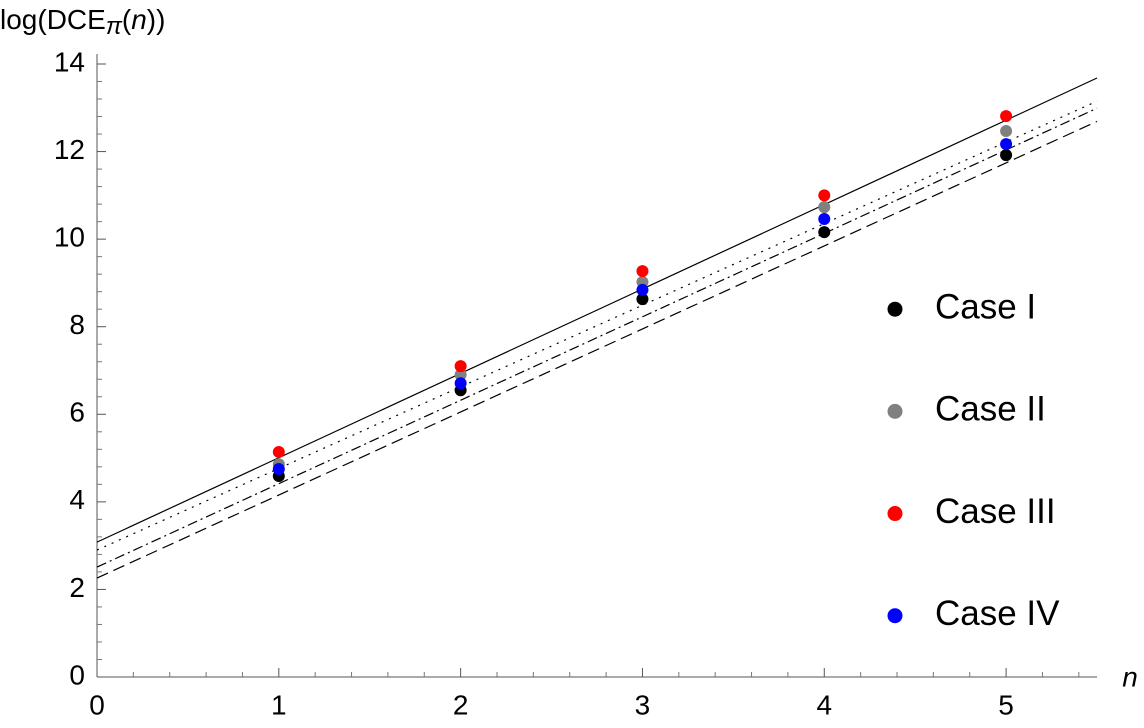 Image resolution: width=1144 pixels, height=728 pixels. Describe the element at coordinates (990, 409) in the screenshot. I see `legend-label: Case II` at that location.